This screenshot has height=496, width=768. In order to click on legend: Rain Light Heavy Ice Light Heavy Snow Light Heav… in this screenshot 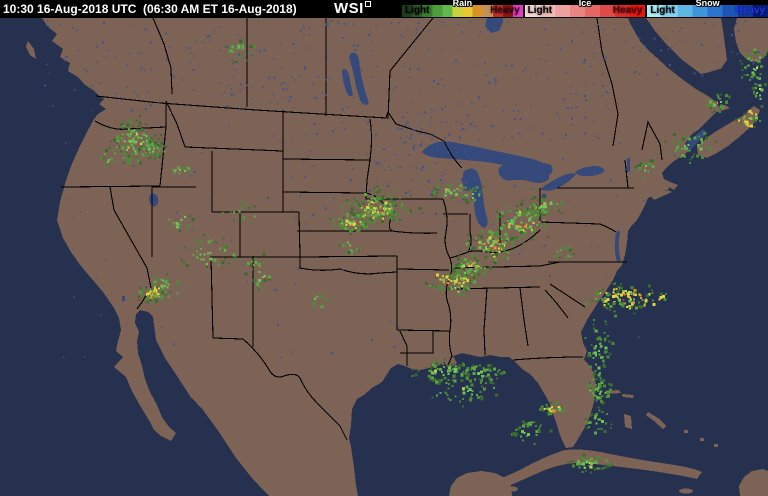, I will do `click(585, 9)`.